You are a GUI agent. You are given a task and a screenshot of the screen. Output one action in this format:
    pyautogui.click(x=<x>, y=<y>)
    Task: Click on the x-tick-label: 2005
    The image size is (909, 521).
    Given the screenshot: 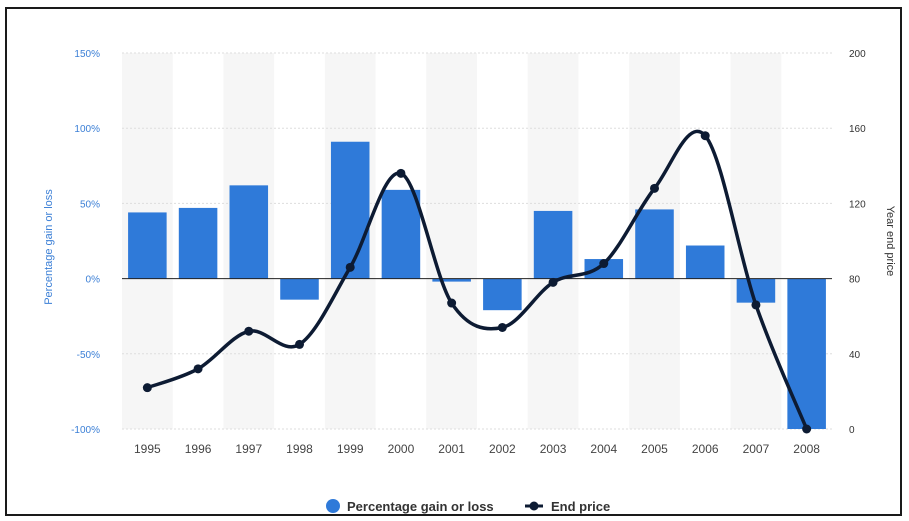 What is the action you would take?
    pyautogui.click(x=654, y=449)
    